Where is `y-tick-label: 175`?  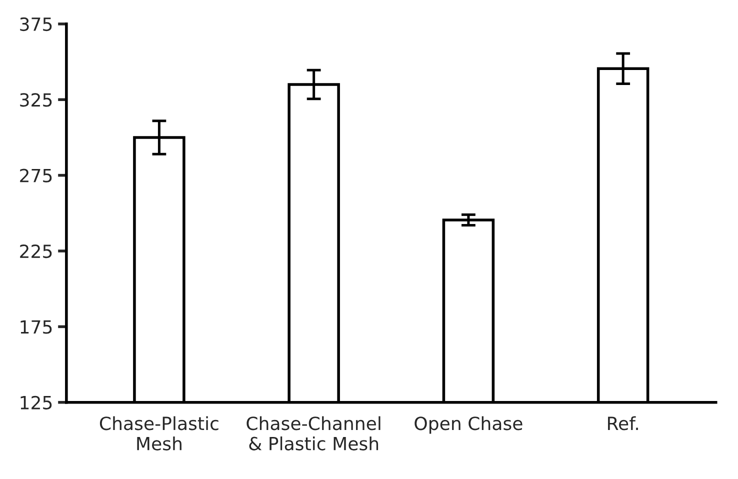
y-tick-label: 175 is located at coordinates (36, 327).